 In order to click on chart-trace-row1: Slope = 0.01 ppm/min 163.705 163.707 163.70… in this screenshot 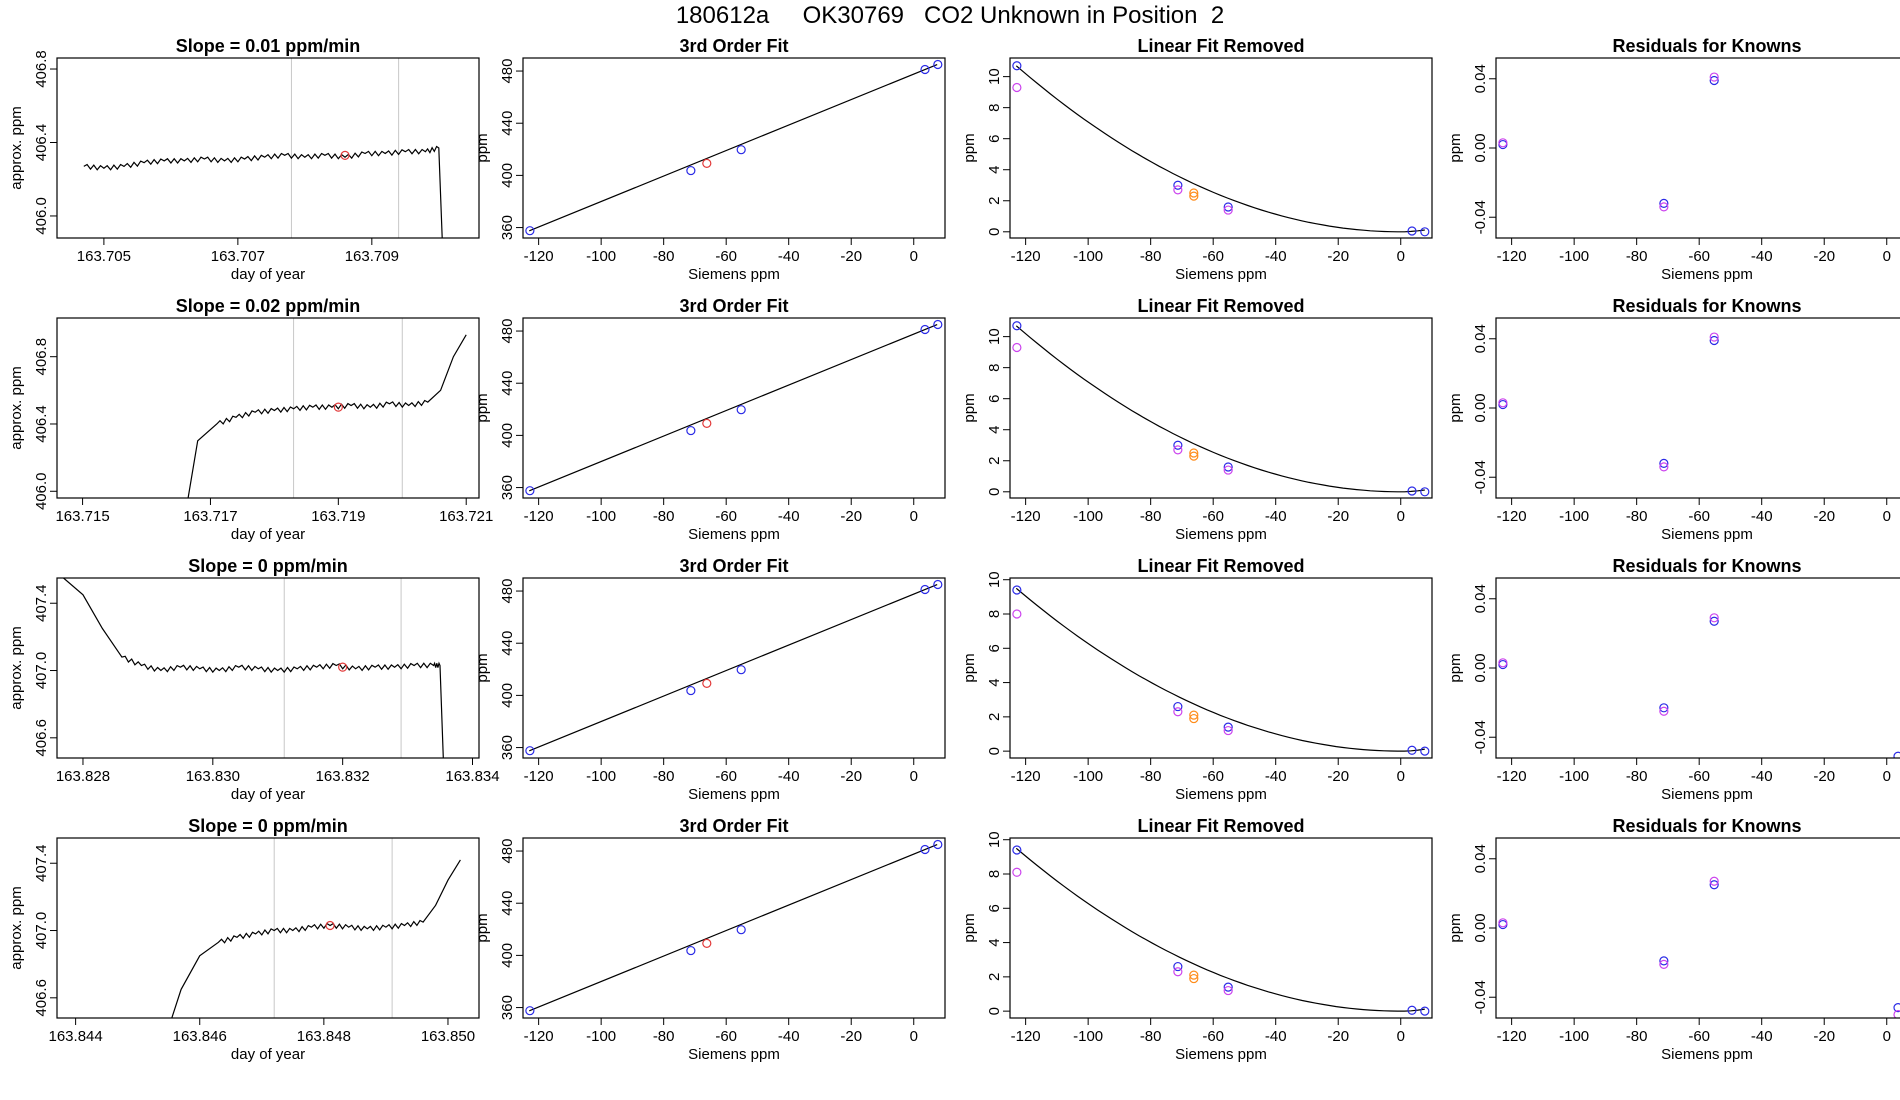, I will do `click(244, 159)`.